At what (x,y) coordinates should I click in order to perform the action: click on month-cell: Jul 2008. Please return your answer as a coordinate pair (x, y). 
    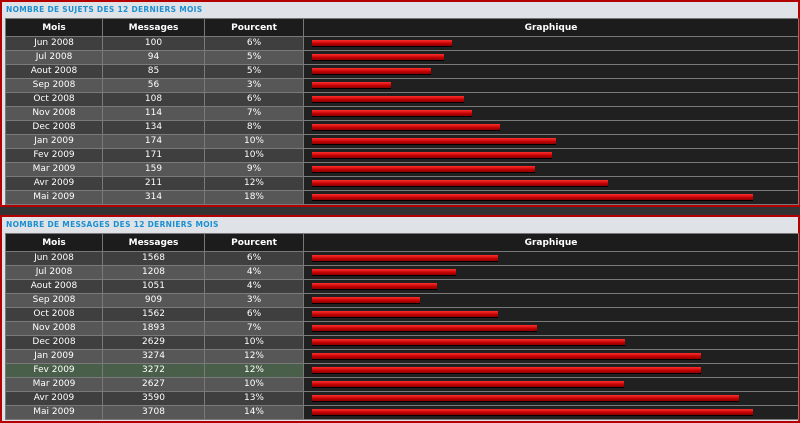
    Looking at the image, I should click on (54, 57).